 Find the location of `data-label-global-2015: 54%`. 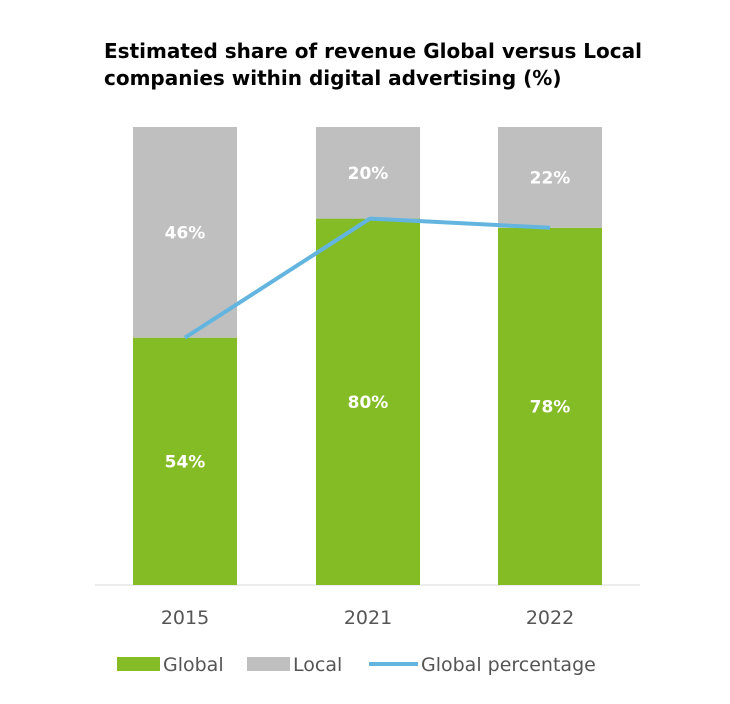

data-label-global-2015: 54% is located at coordinates (185, 462).